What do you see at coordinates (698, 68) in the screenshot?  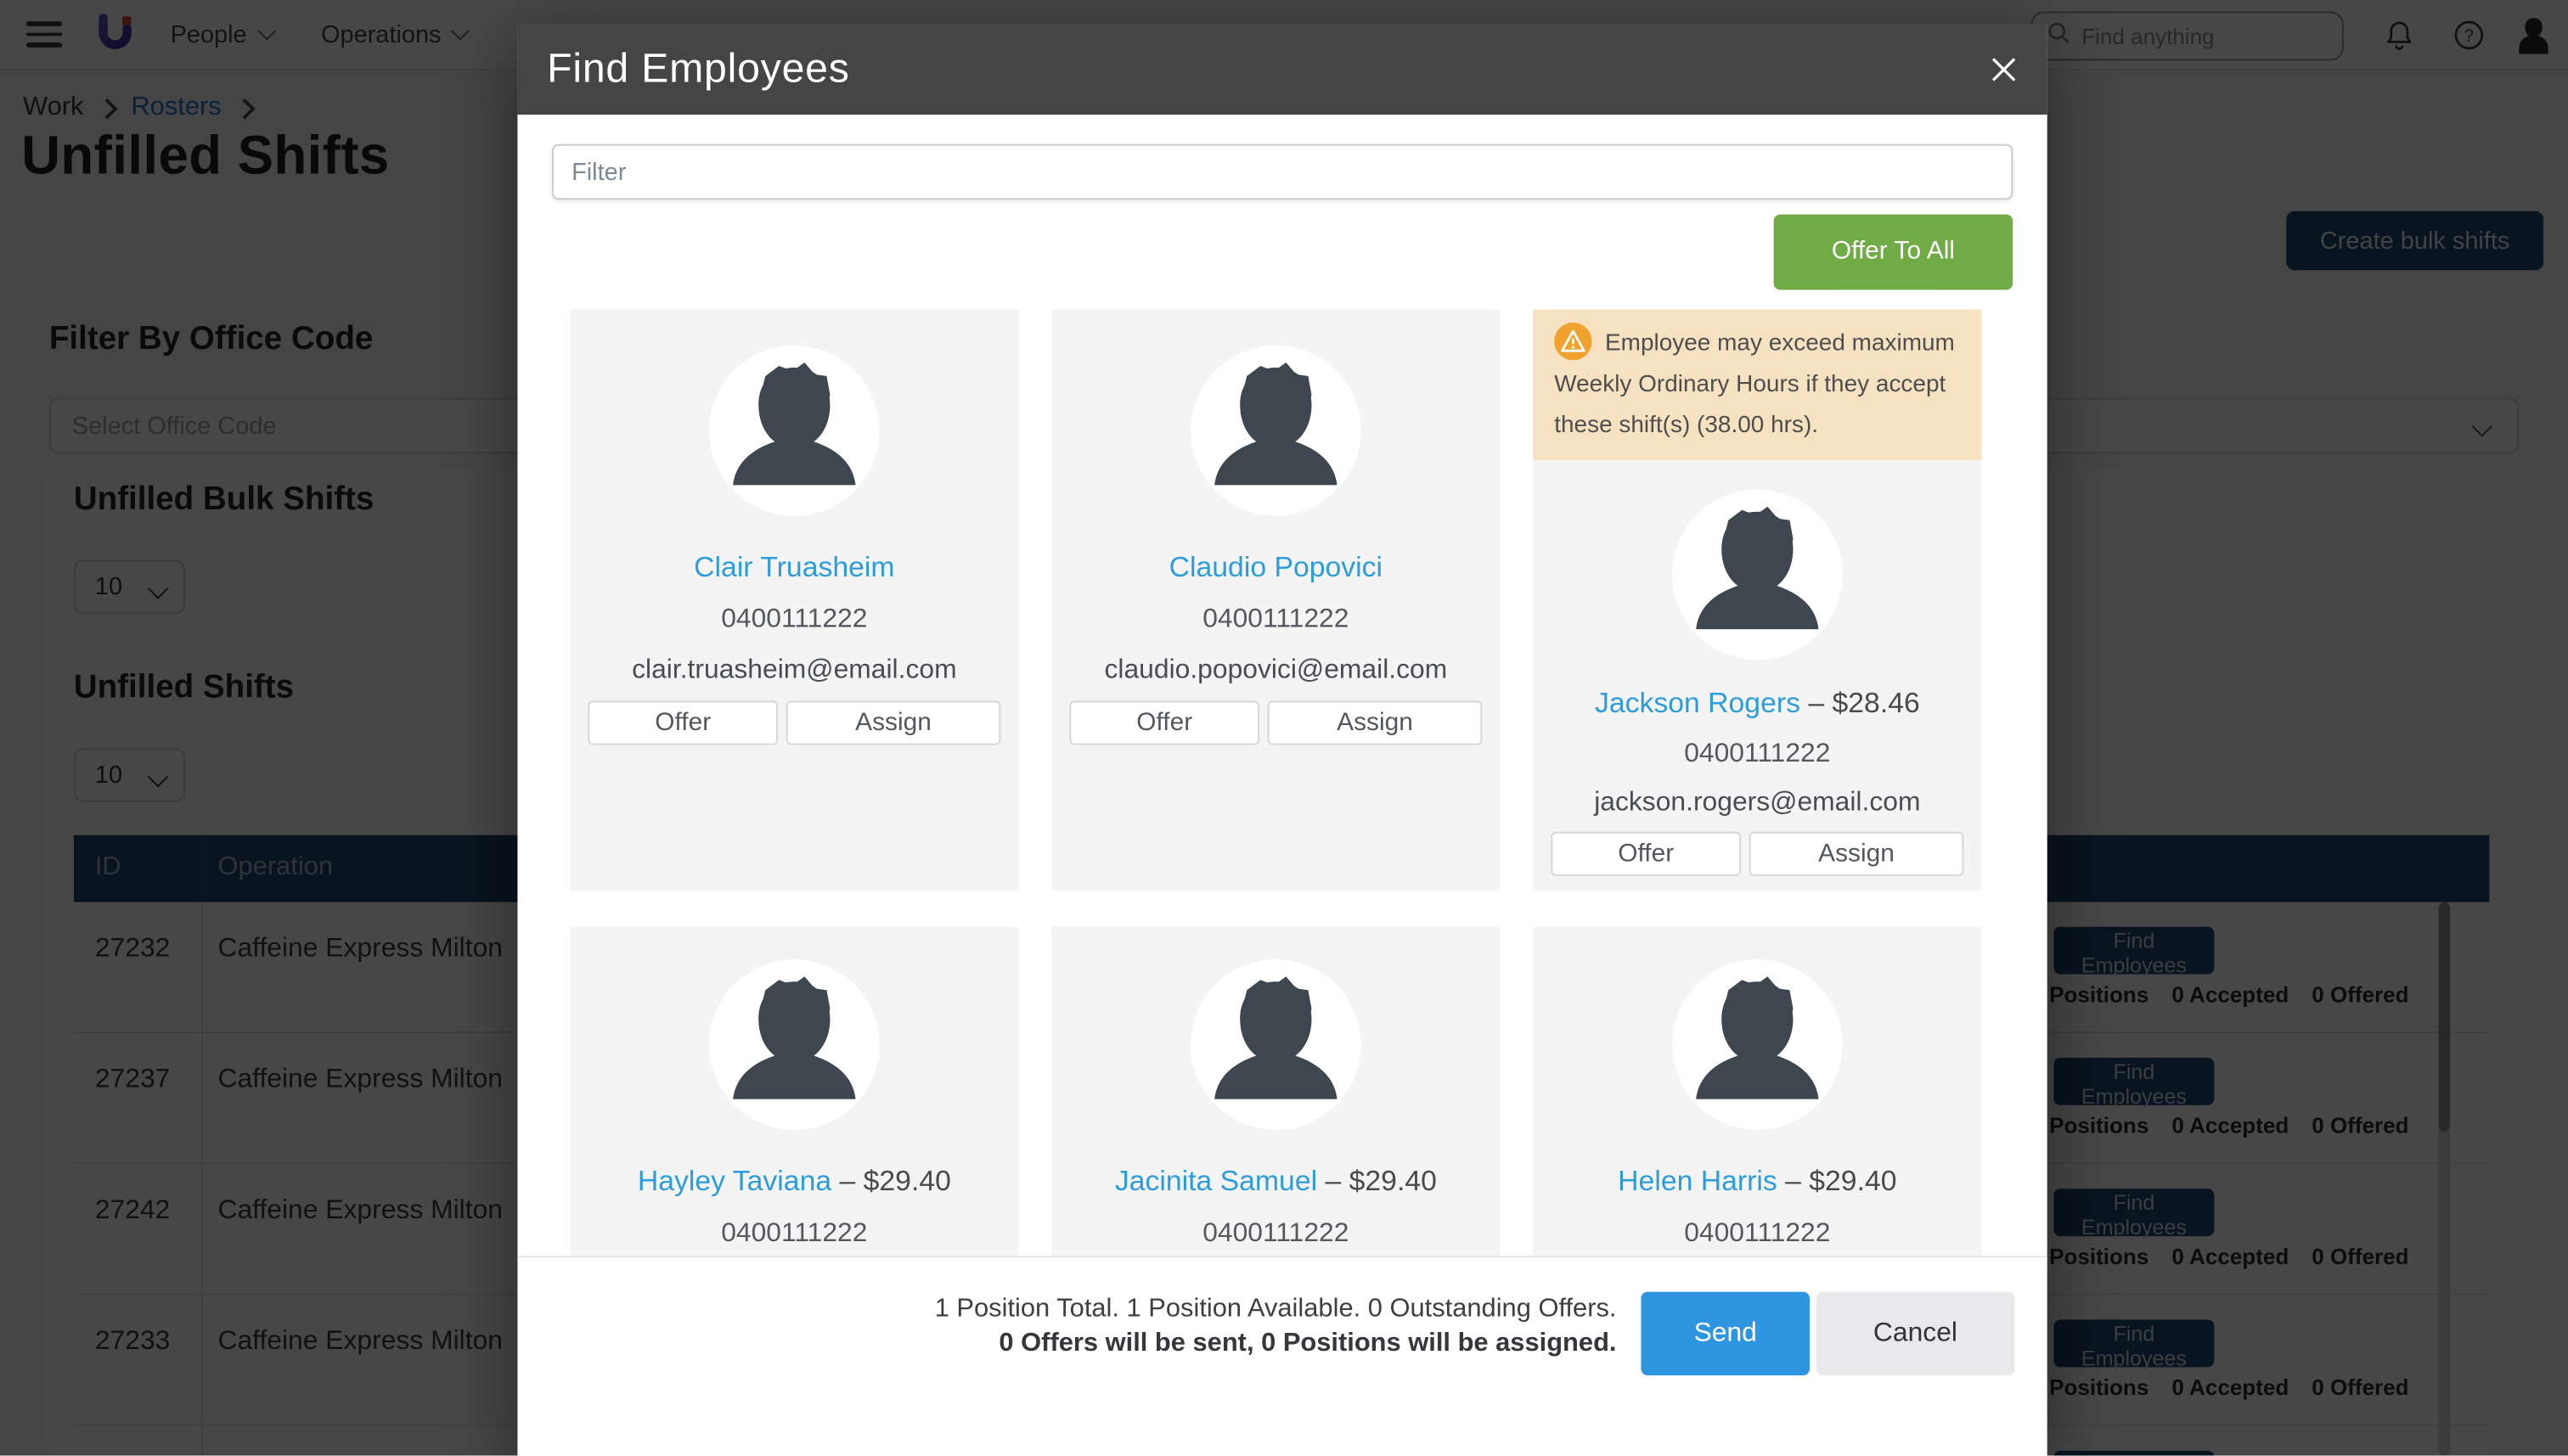 I see `modal-title: Find Employees` at bounding box center [698, 68].